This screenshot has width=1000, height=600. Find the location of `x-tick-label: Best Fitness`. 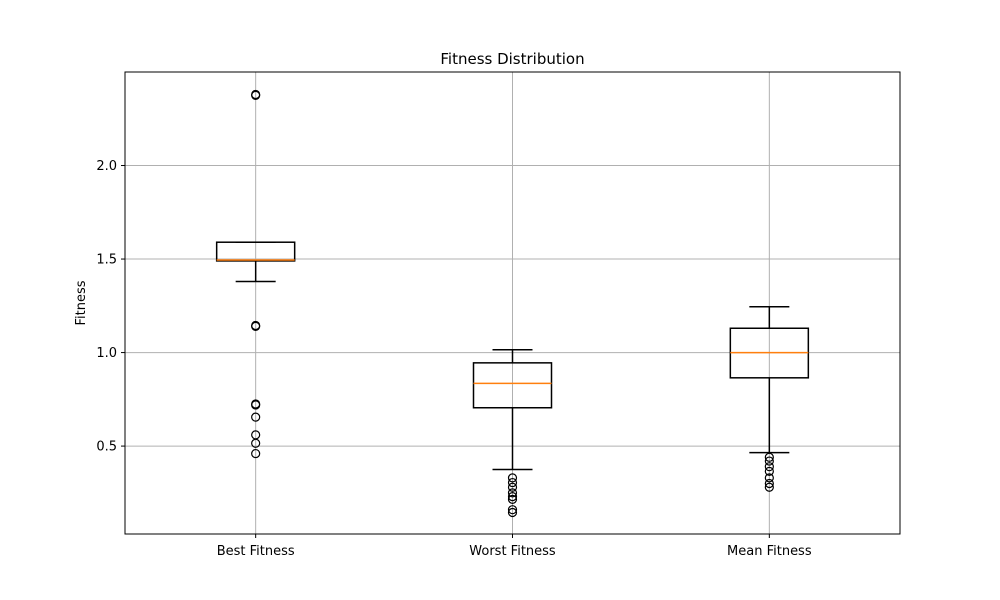

x-tick-label: Best Fitness is located at coordinates (256, 551).